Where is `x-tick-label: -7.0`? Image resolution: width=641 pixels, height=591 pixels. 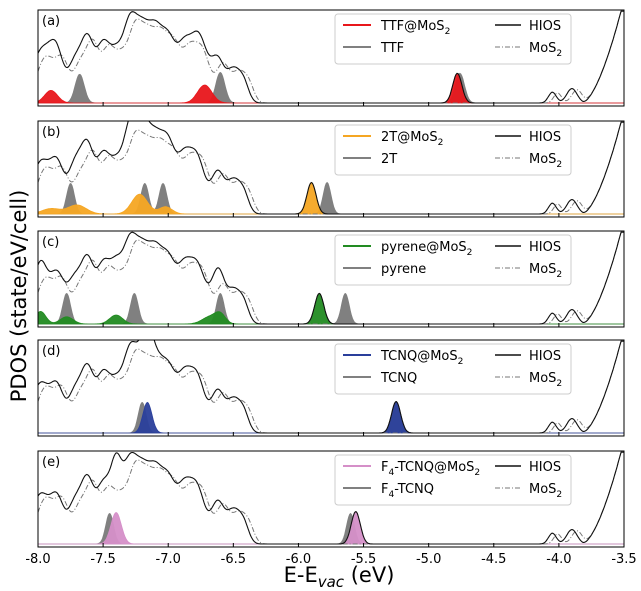
x-tick-label: -7.0 is located at coordinates (168, 559).